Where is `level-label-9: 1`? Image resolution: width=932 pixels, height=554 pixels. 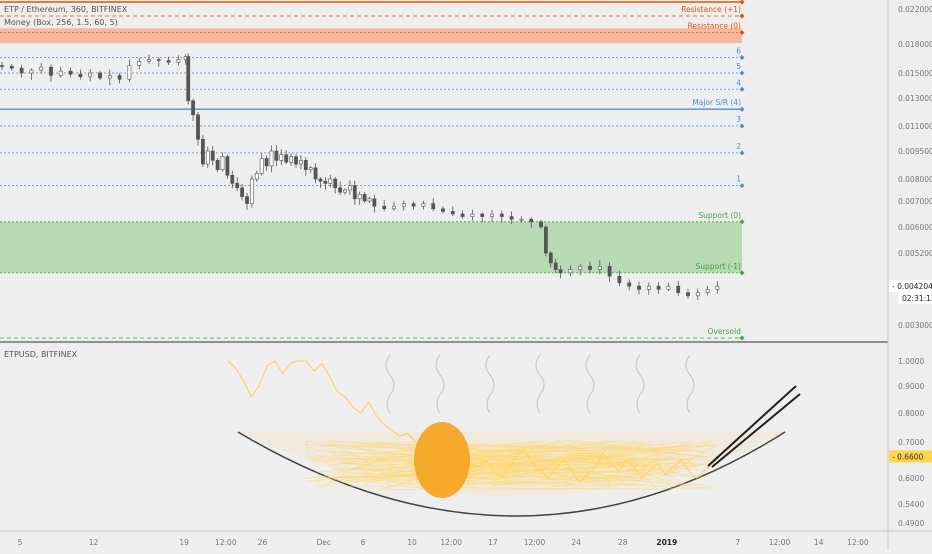
level-label-9: 1 is located at coordinates (738, 179).